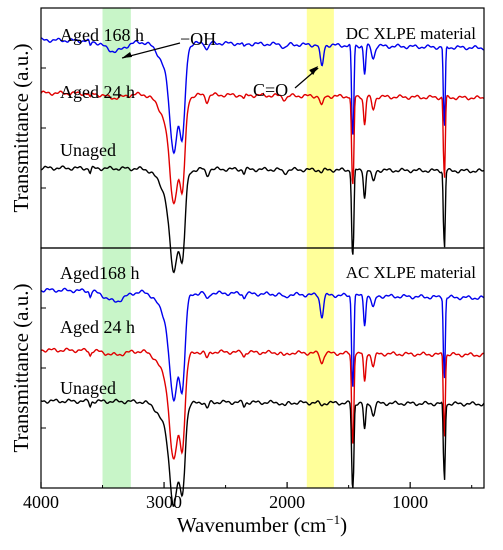 The height and width of the screenshot is (550, 503). Describe the element at coordinates (343, 525) in the screenshot. I see `x-axis-label-close: )` at that location.